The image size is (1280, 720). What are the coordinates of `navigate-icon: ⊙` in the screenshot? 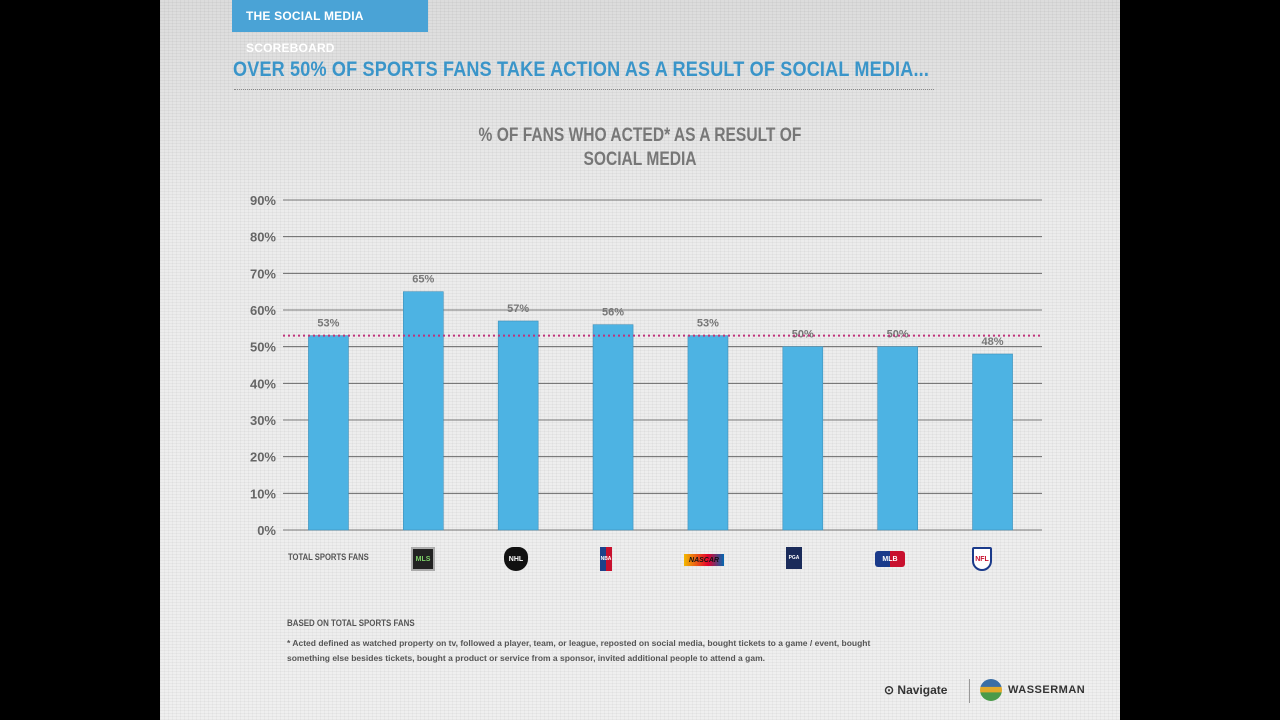 It's located at (889, 690).